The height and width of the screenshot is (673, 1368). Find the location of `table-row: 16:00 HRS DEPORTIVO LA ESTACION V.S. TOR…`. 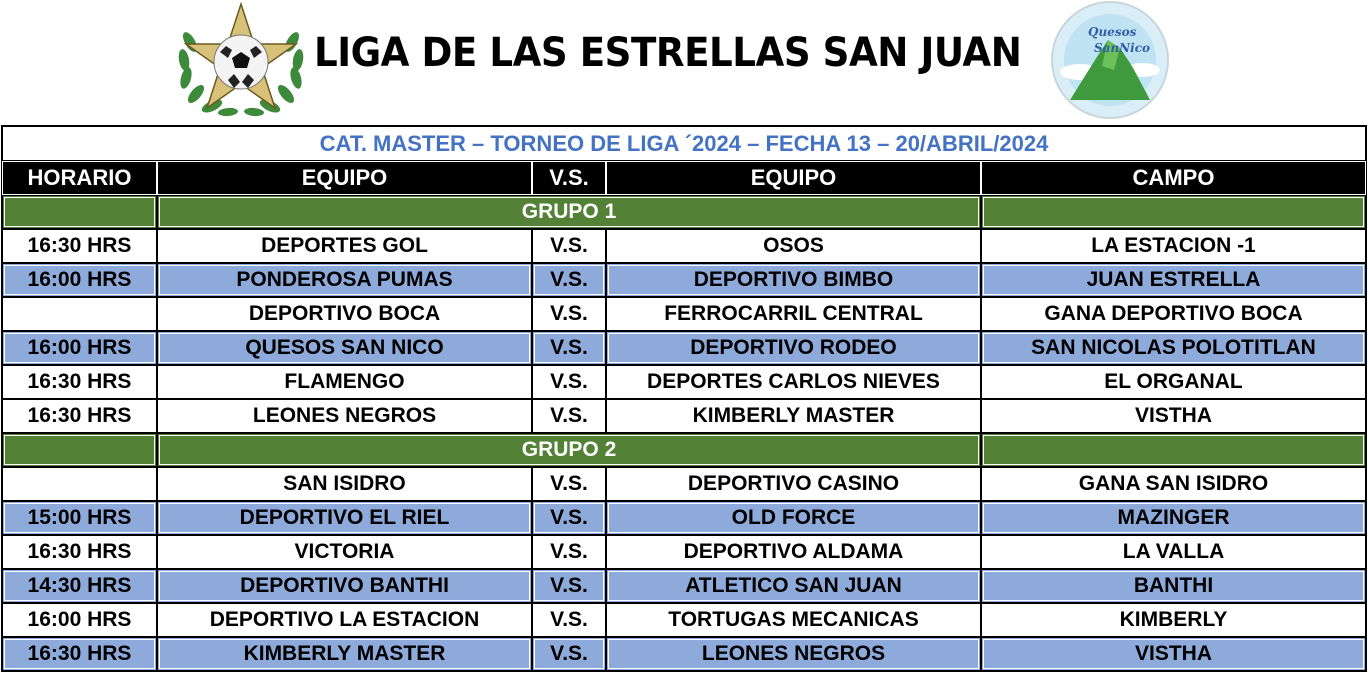

table-row: 16:00 HRS DEPORTIVO LA ESTACION V.S. TOR… is located at coordinates (684, 620).